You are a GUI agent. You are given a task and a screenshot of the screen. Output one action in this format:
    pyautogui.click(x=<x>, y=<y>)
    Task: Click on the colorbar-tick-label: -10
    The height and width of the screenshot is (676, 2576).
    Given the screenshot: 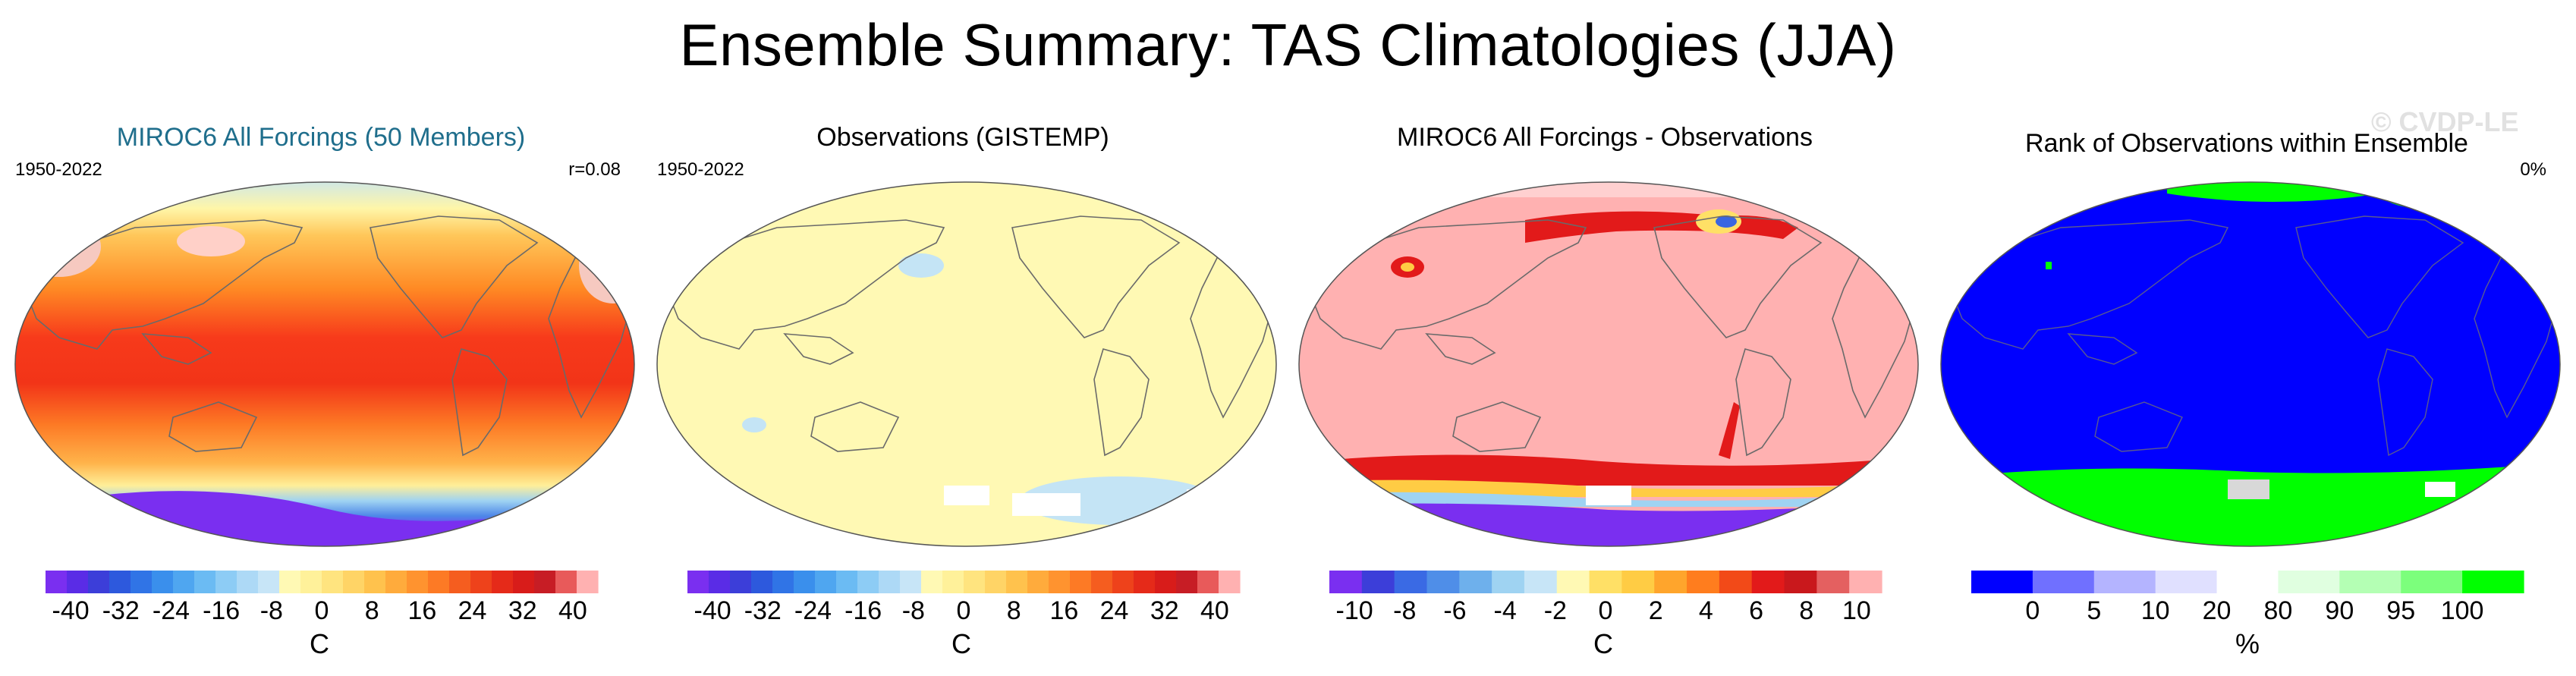 What is the action you would take?
    pyautogui.click(x=1354, y=610)
    